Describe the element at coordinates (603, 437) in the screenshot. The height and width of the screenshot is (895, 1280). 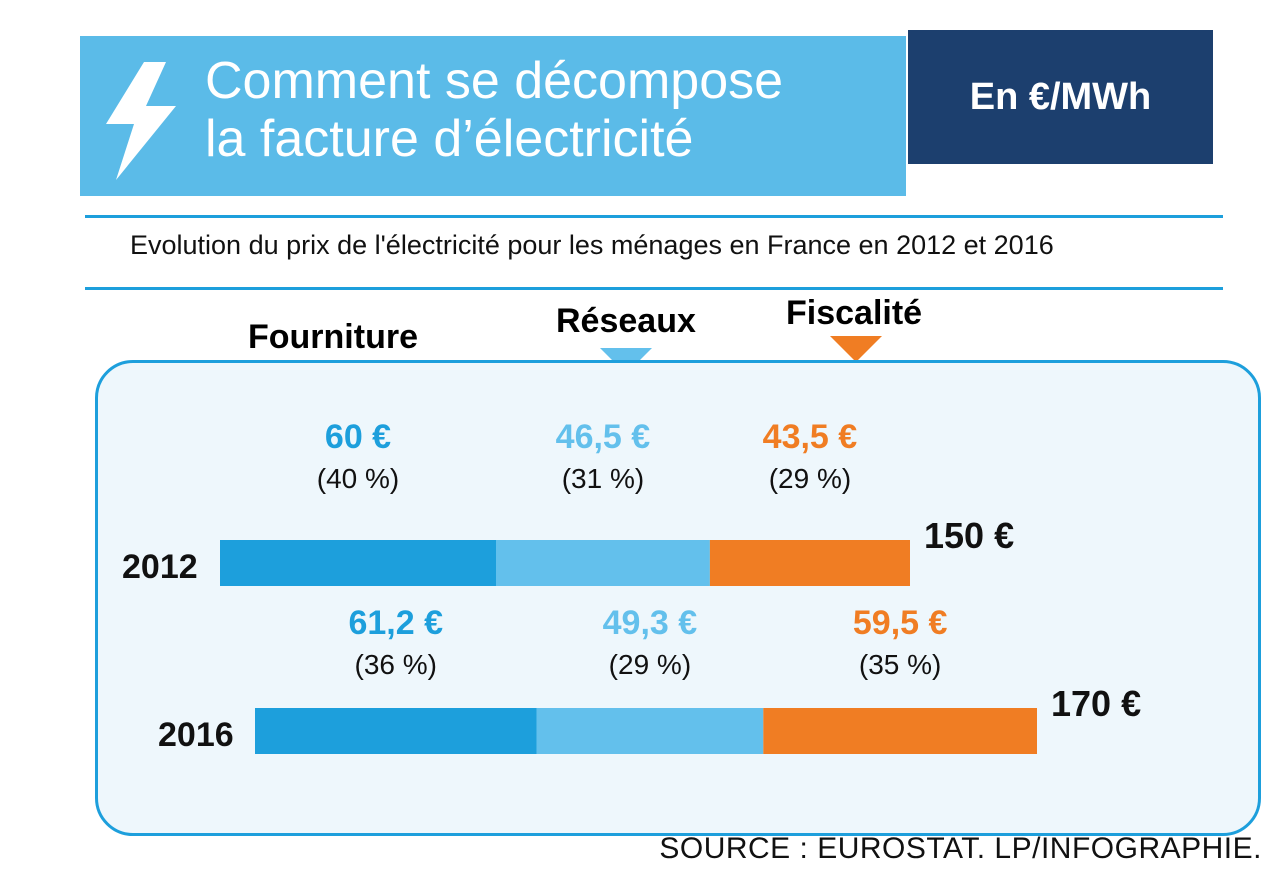
I see `value-label-2012-1: 46,5 €` at that location.